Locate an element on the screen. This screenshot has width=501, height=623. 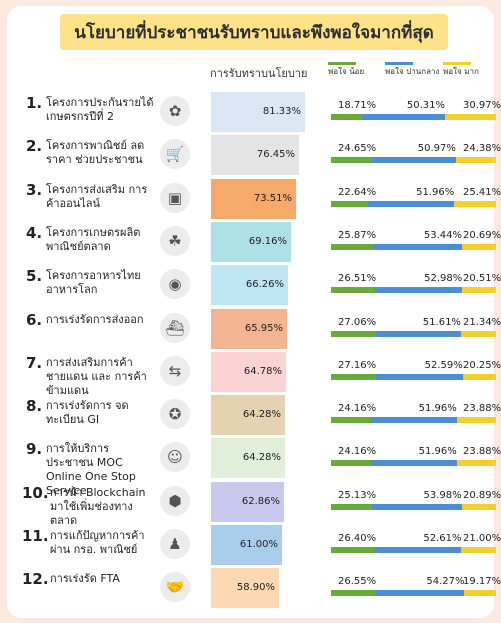
row-label: การเร่งรัด FTA is located at coordinates (85, 578).